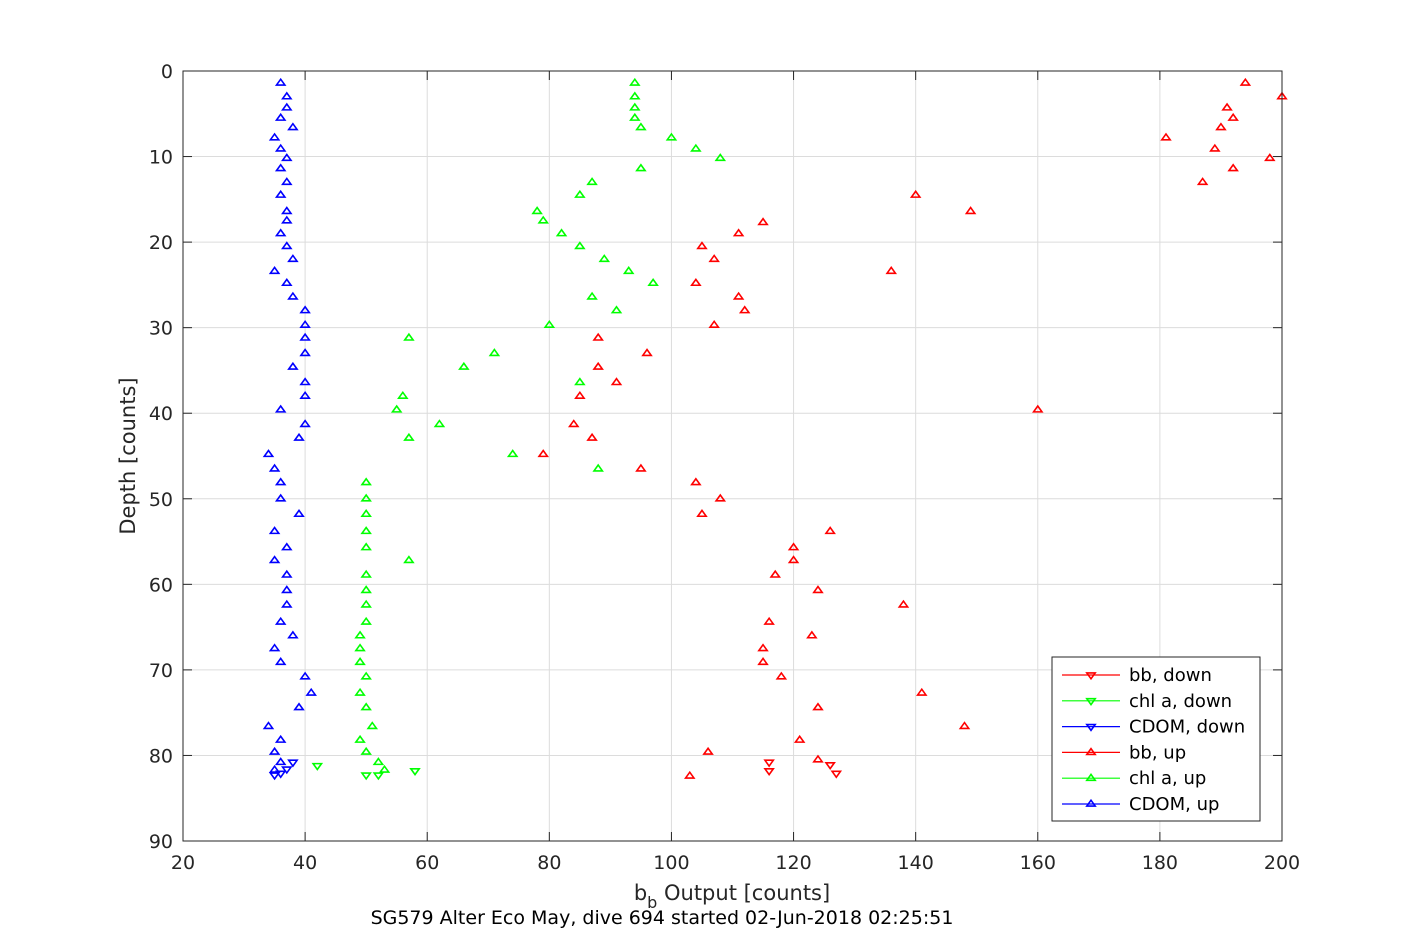  I want to click on legend-label: CDOM, up, so click(1174, 804).